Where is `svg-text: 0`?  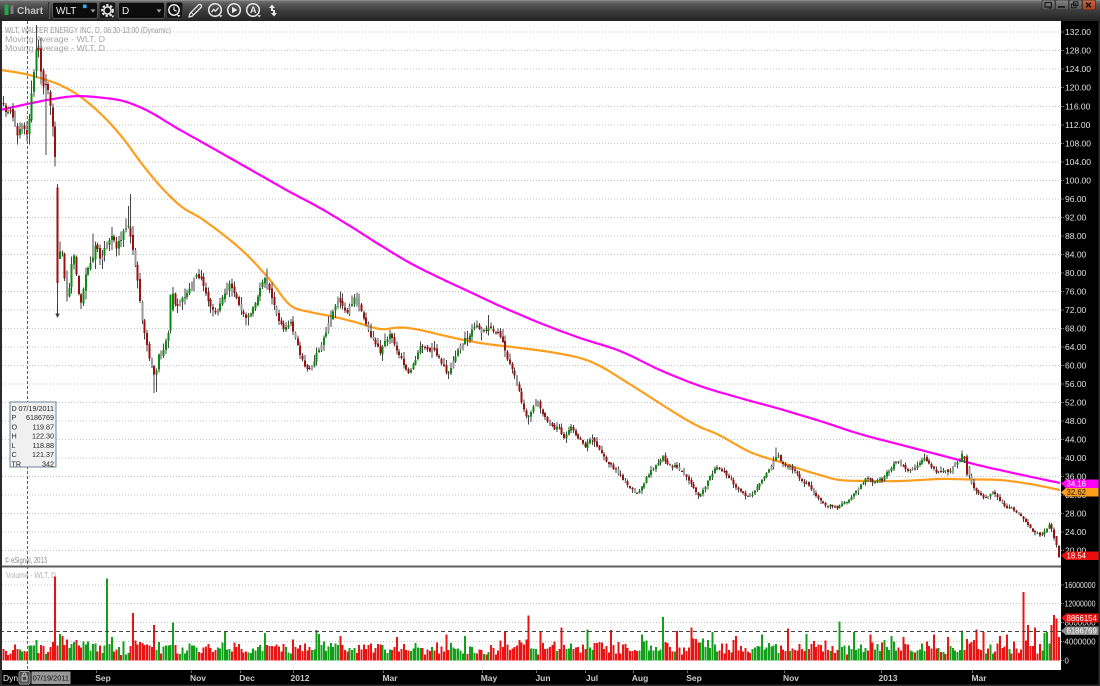 svg-text: 0 is located at coordinates (1067, 661).